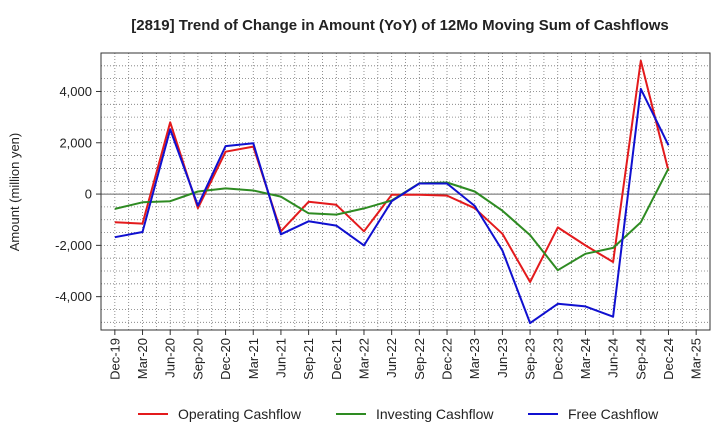 The height and width of the screenshot is (440, 720). What do you see at coordinates (240, 414) in the screenshot?
I see `legend-label: Operating Cashflow` at bounding box center [240, 414].